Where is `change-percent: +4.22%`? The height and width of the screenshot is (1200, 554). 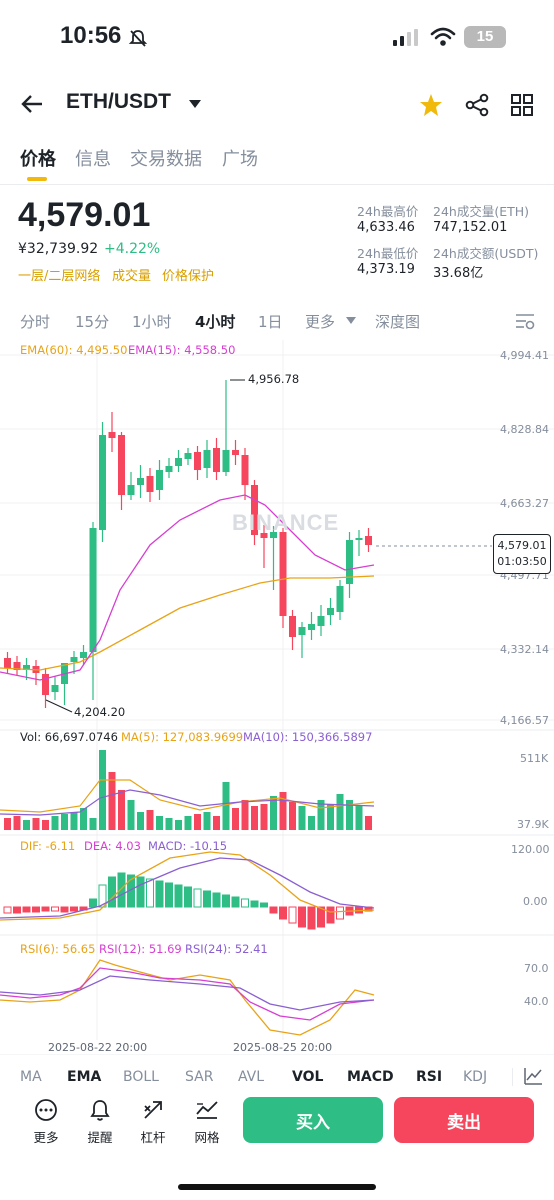 change-percent: +4.22% is located at coordinates (132, 249).